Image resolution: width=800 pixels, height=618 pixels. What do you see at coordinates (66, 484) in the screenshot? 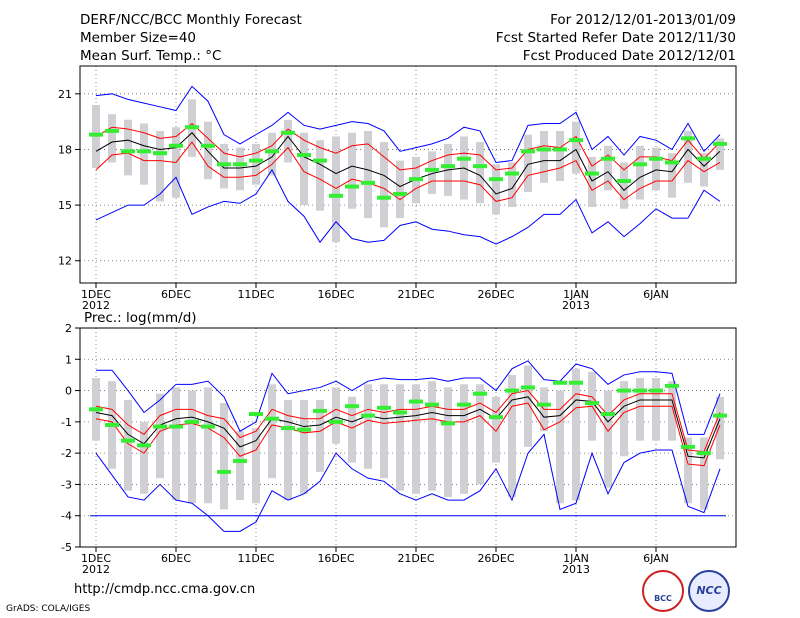
I see `prec-ytick-label: -3` at bounding box center [66, 484].